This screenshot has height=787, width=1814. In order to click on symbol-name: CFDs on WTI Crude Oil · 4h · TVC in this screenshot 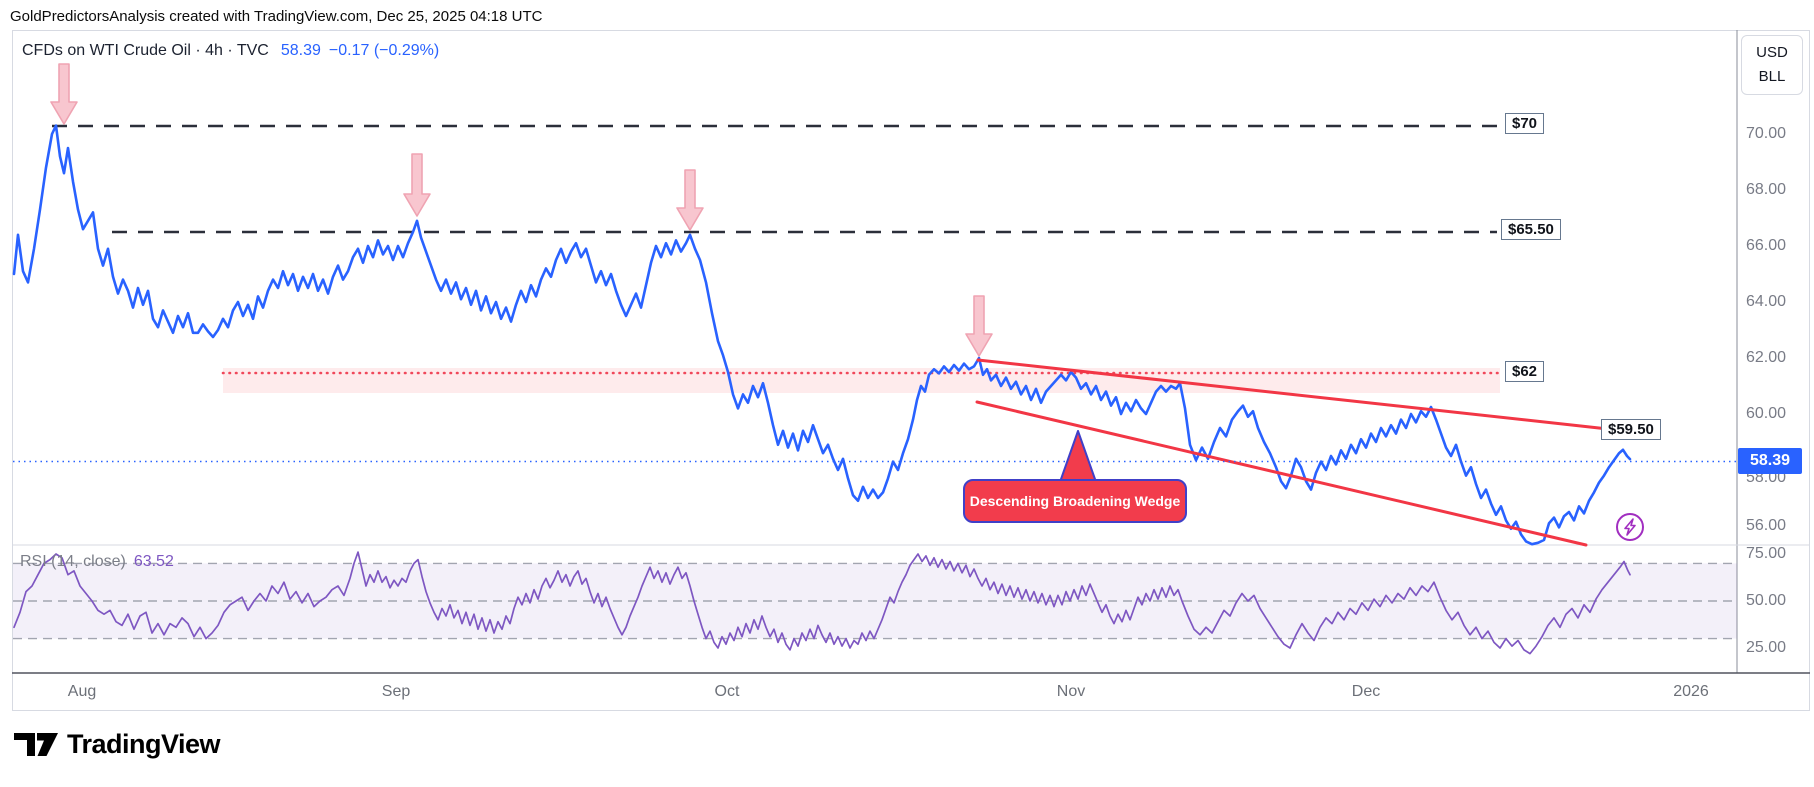, I will do `click(145, 50)`.